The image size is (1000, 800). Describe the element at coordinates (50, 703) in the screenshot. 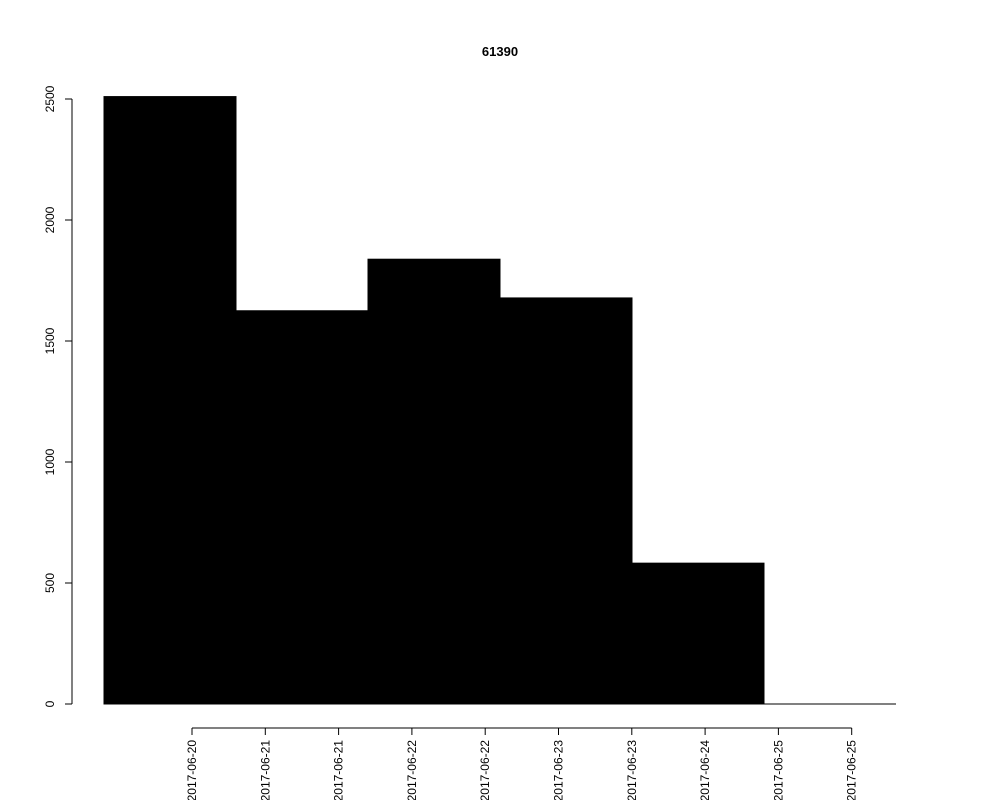

I see `y-tick-label: 0` at that location.